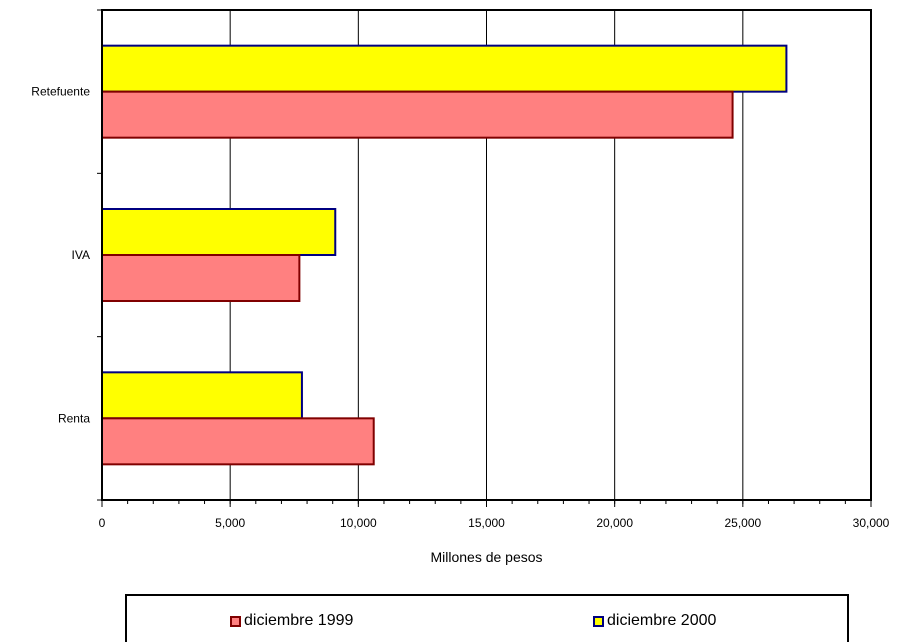 This screenshot has width=897, height=642. I want to click on legend-item-1999: diciembre 1999, so click(291, 621).